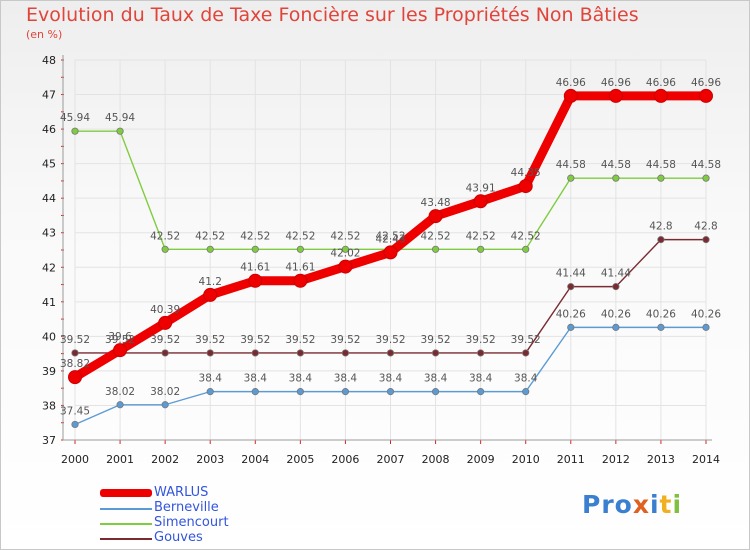  I want to click on legend-swatch-simencourt, so click(126, 524).